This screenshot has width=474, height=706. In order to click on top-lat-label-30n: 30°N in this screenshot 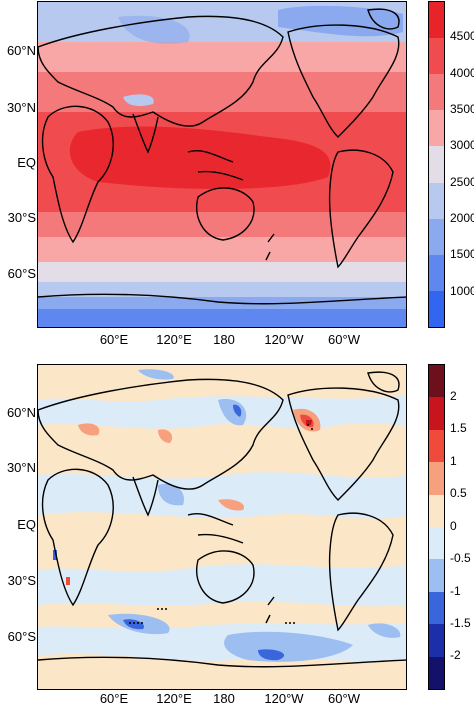, I will do `click(21, 107)`.